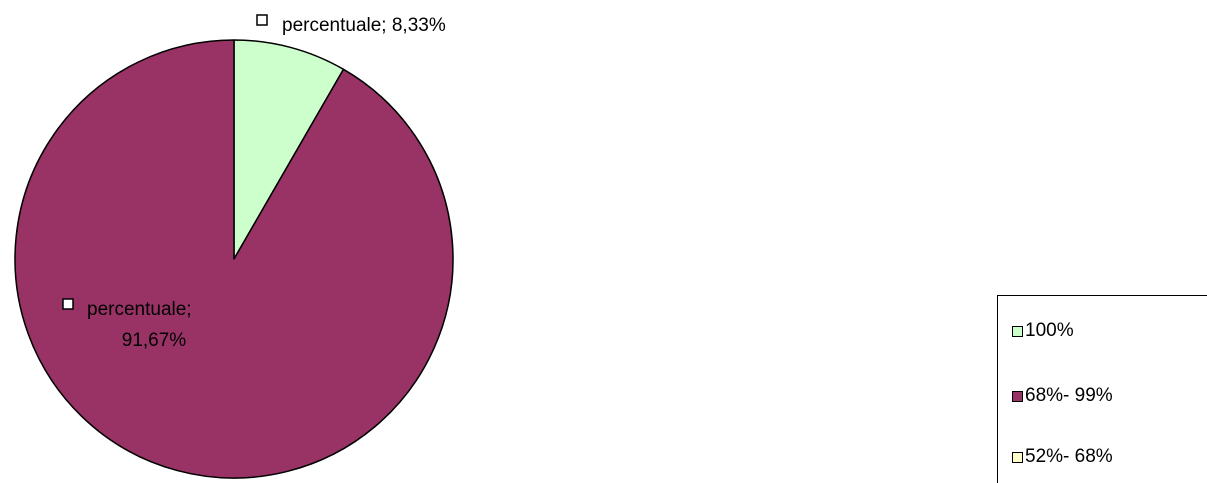 This screenshot has height=483, width=1207. I want to click on data-label-text: percentuale;, so click(139, 309).